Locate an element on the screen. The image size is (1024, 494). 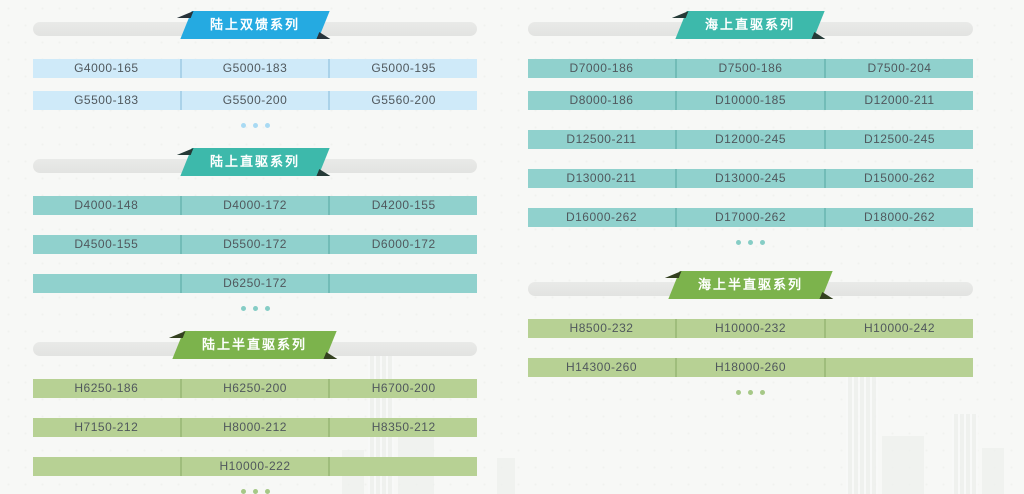
model-cell: D13000-245 is located at coordinates (749, 178).